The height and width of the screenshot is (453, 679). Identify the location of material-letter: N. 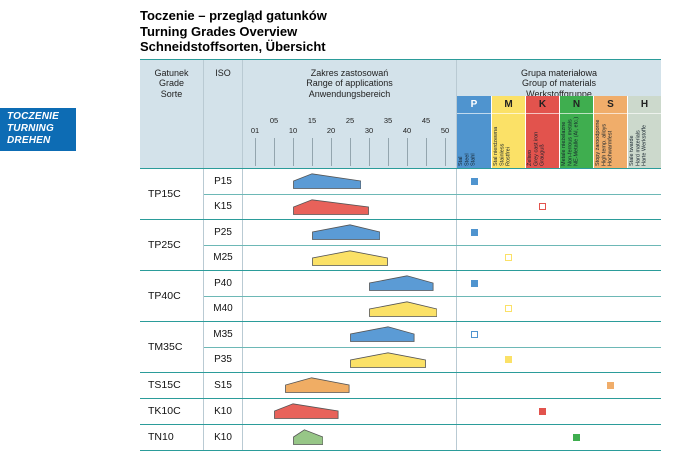
(576, 105).